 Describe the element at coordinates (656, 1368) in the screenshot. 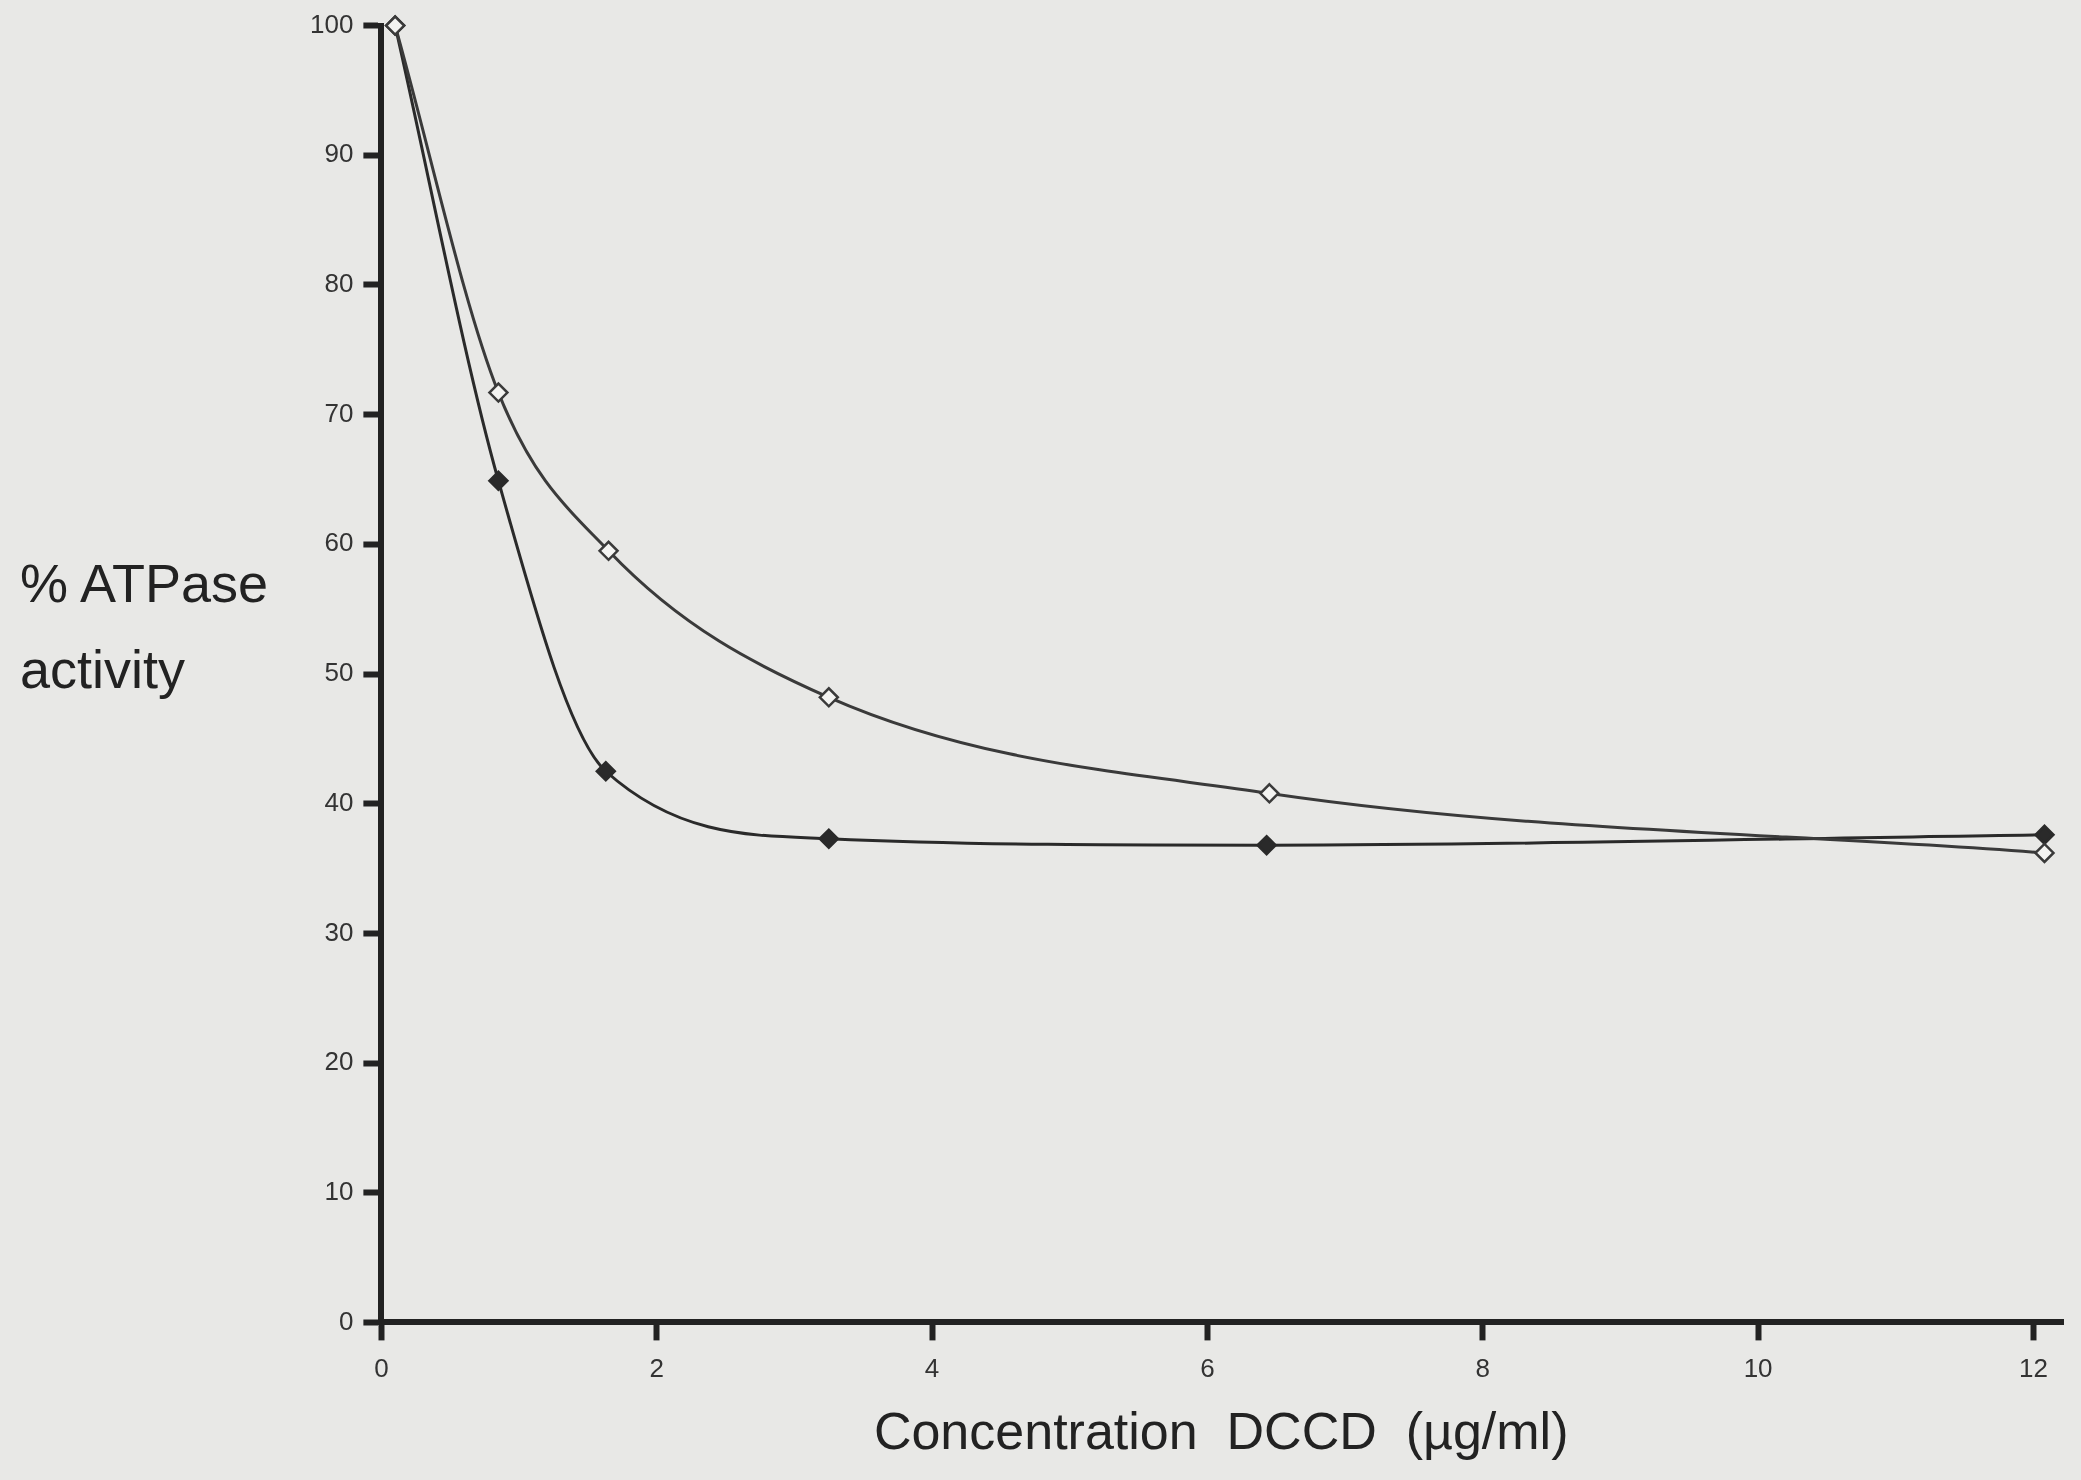

I see `x-tick-label: 2` at that location.